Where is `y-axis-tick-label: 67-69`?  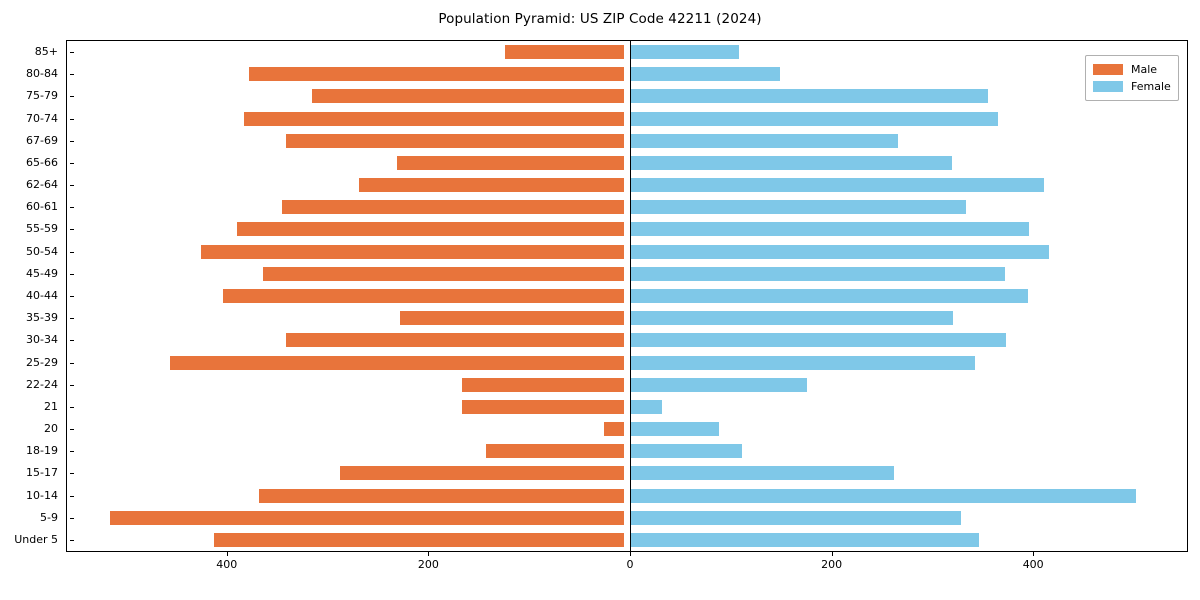 y-axis-tick-label: 67-69 is located at coordinates (42, 140).